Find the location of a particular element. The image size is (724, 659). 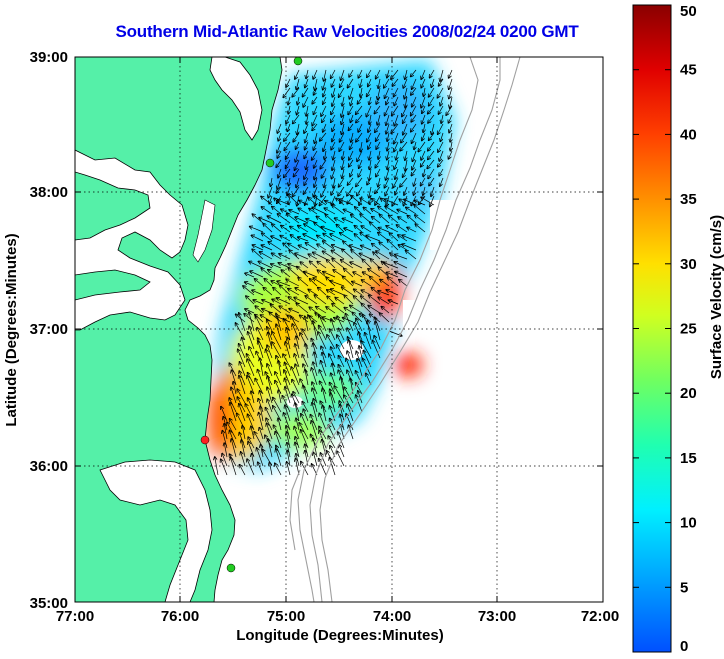

delaware-bay is located at coordinates (236, 99).